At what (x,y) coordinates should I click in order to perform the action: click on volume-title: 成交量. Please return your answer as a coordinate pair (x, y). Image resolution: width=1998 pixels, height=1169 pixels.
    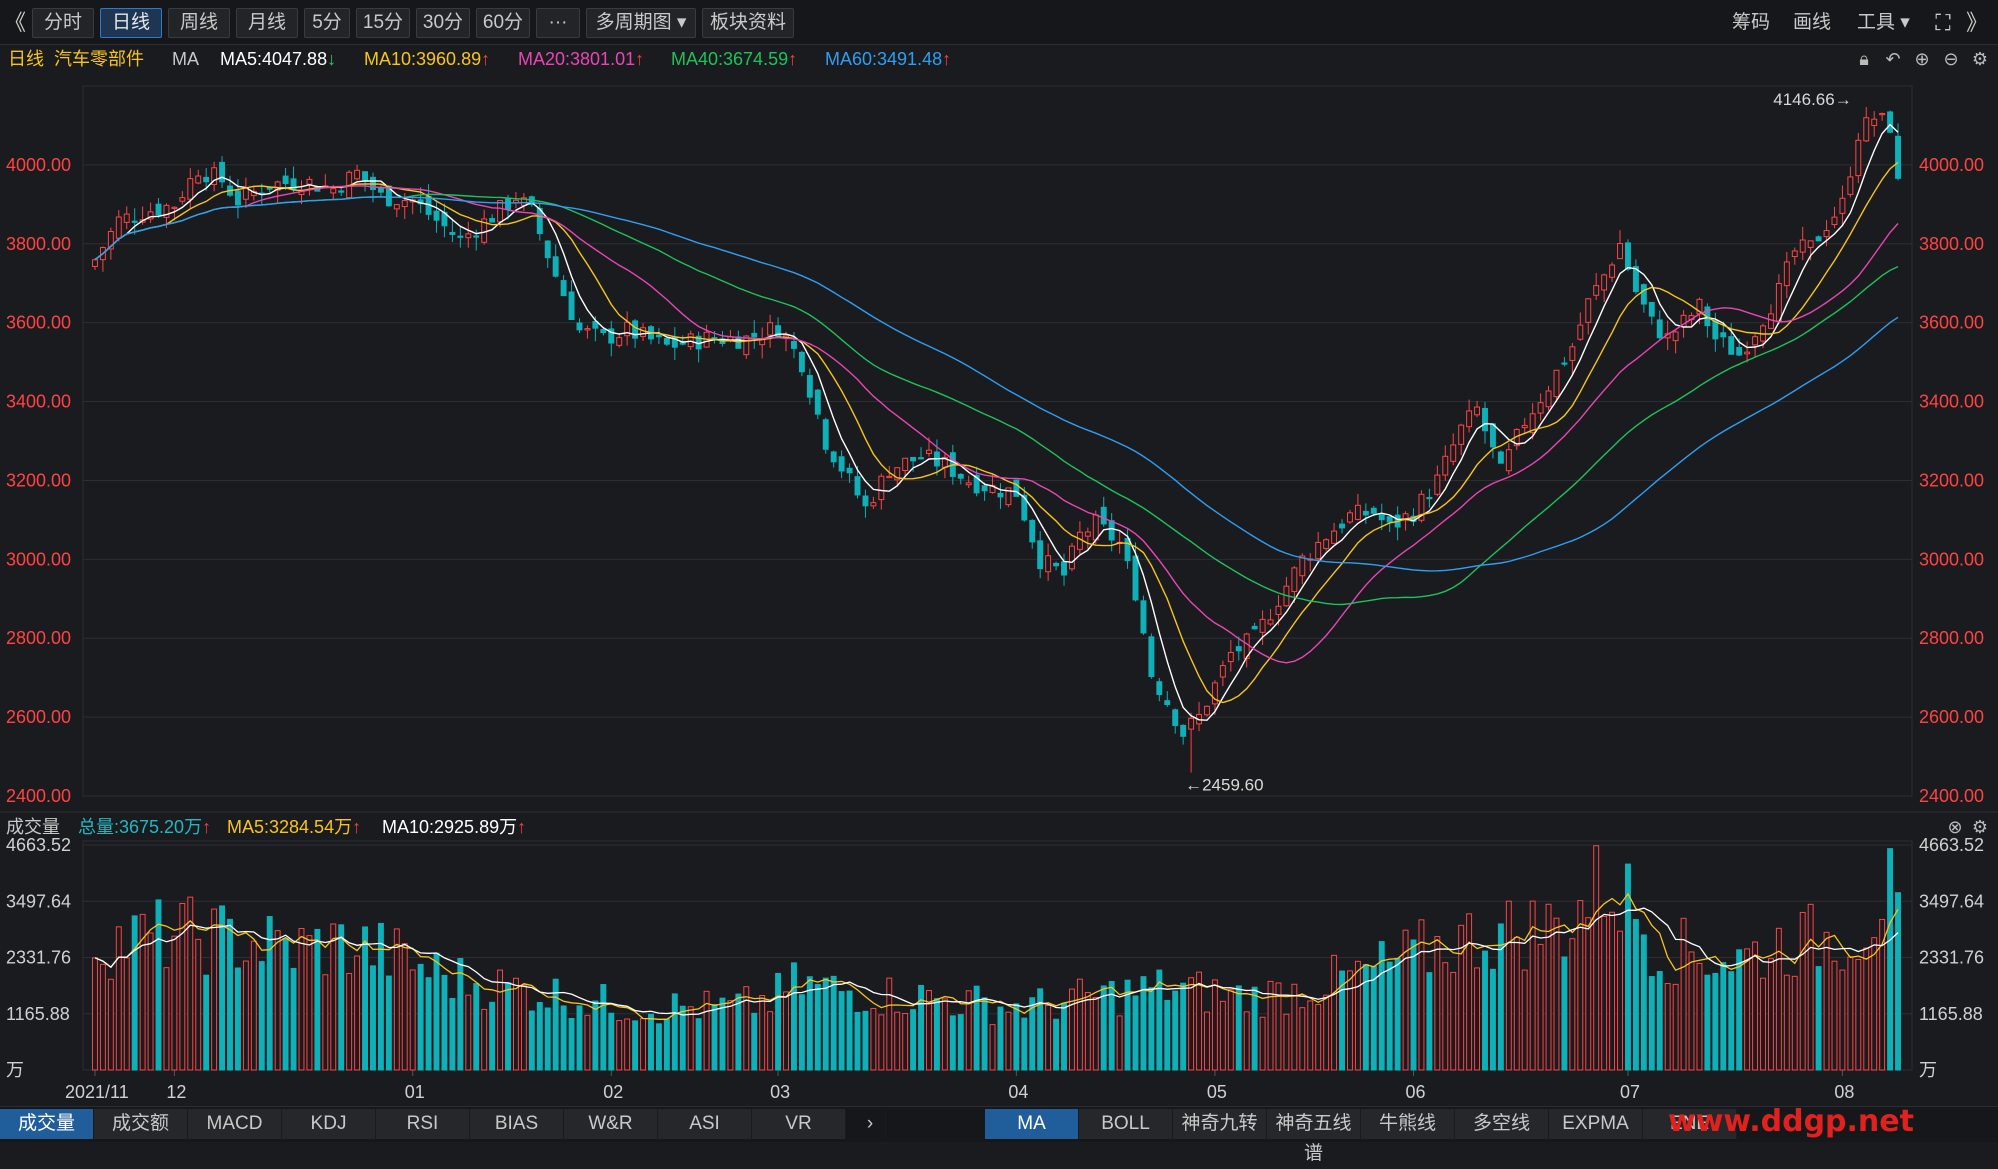
    Looking at the image, I should click on (33, 827).